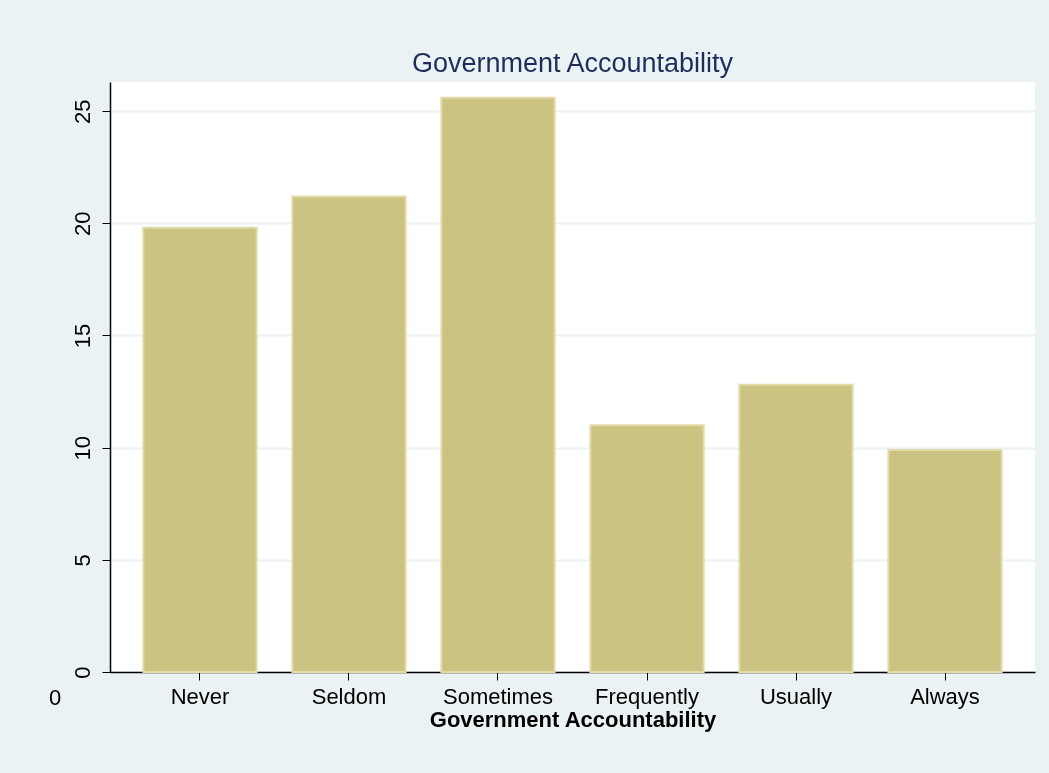  I want to click on y-tick-label: 20, so click(82, 224).